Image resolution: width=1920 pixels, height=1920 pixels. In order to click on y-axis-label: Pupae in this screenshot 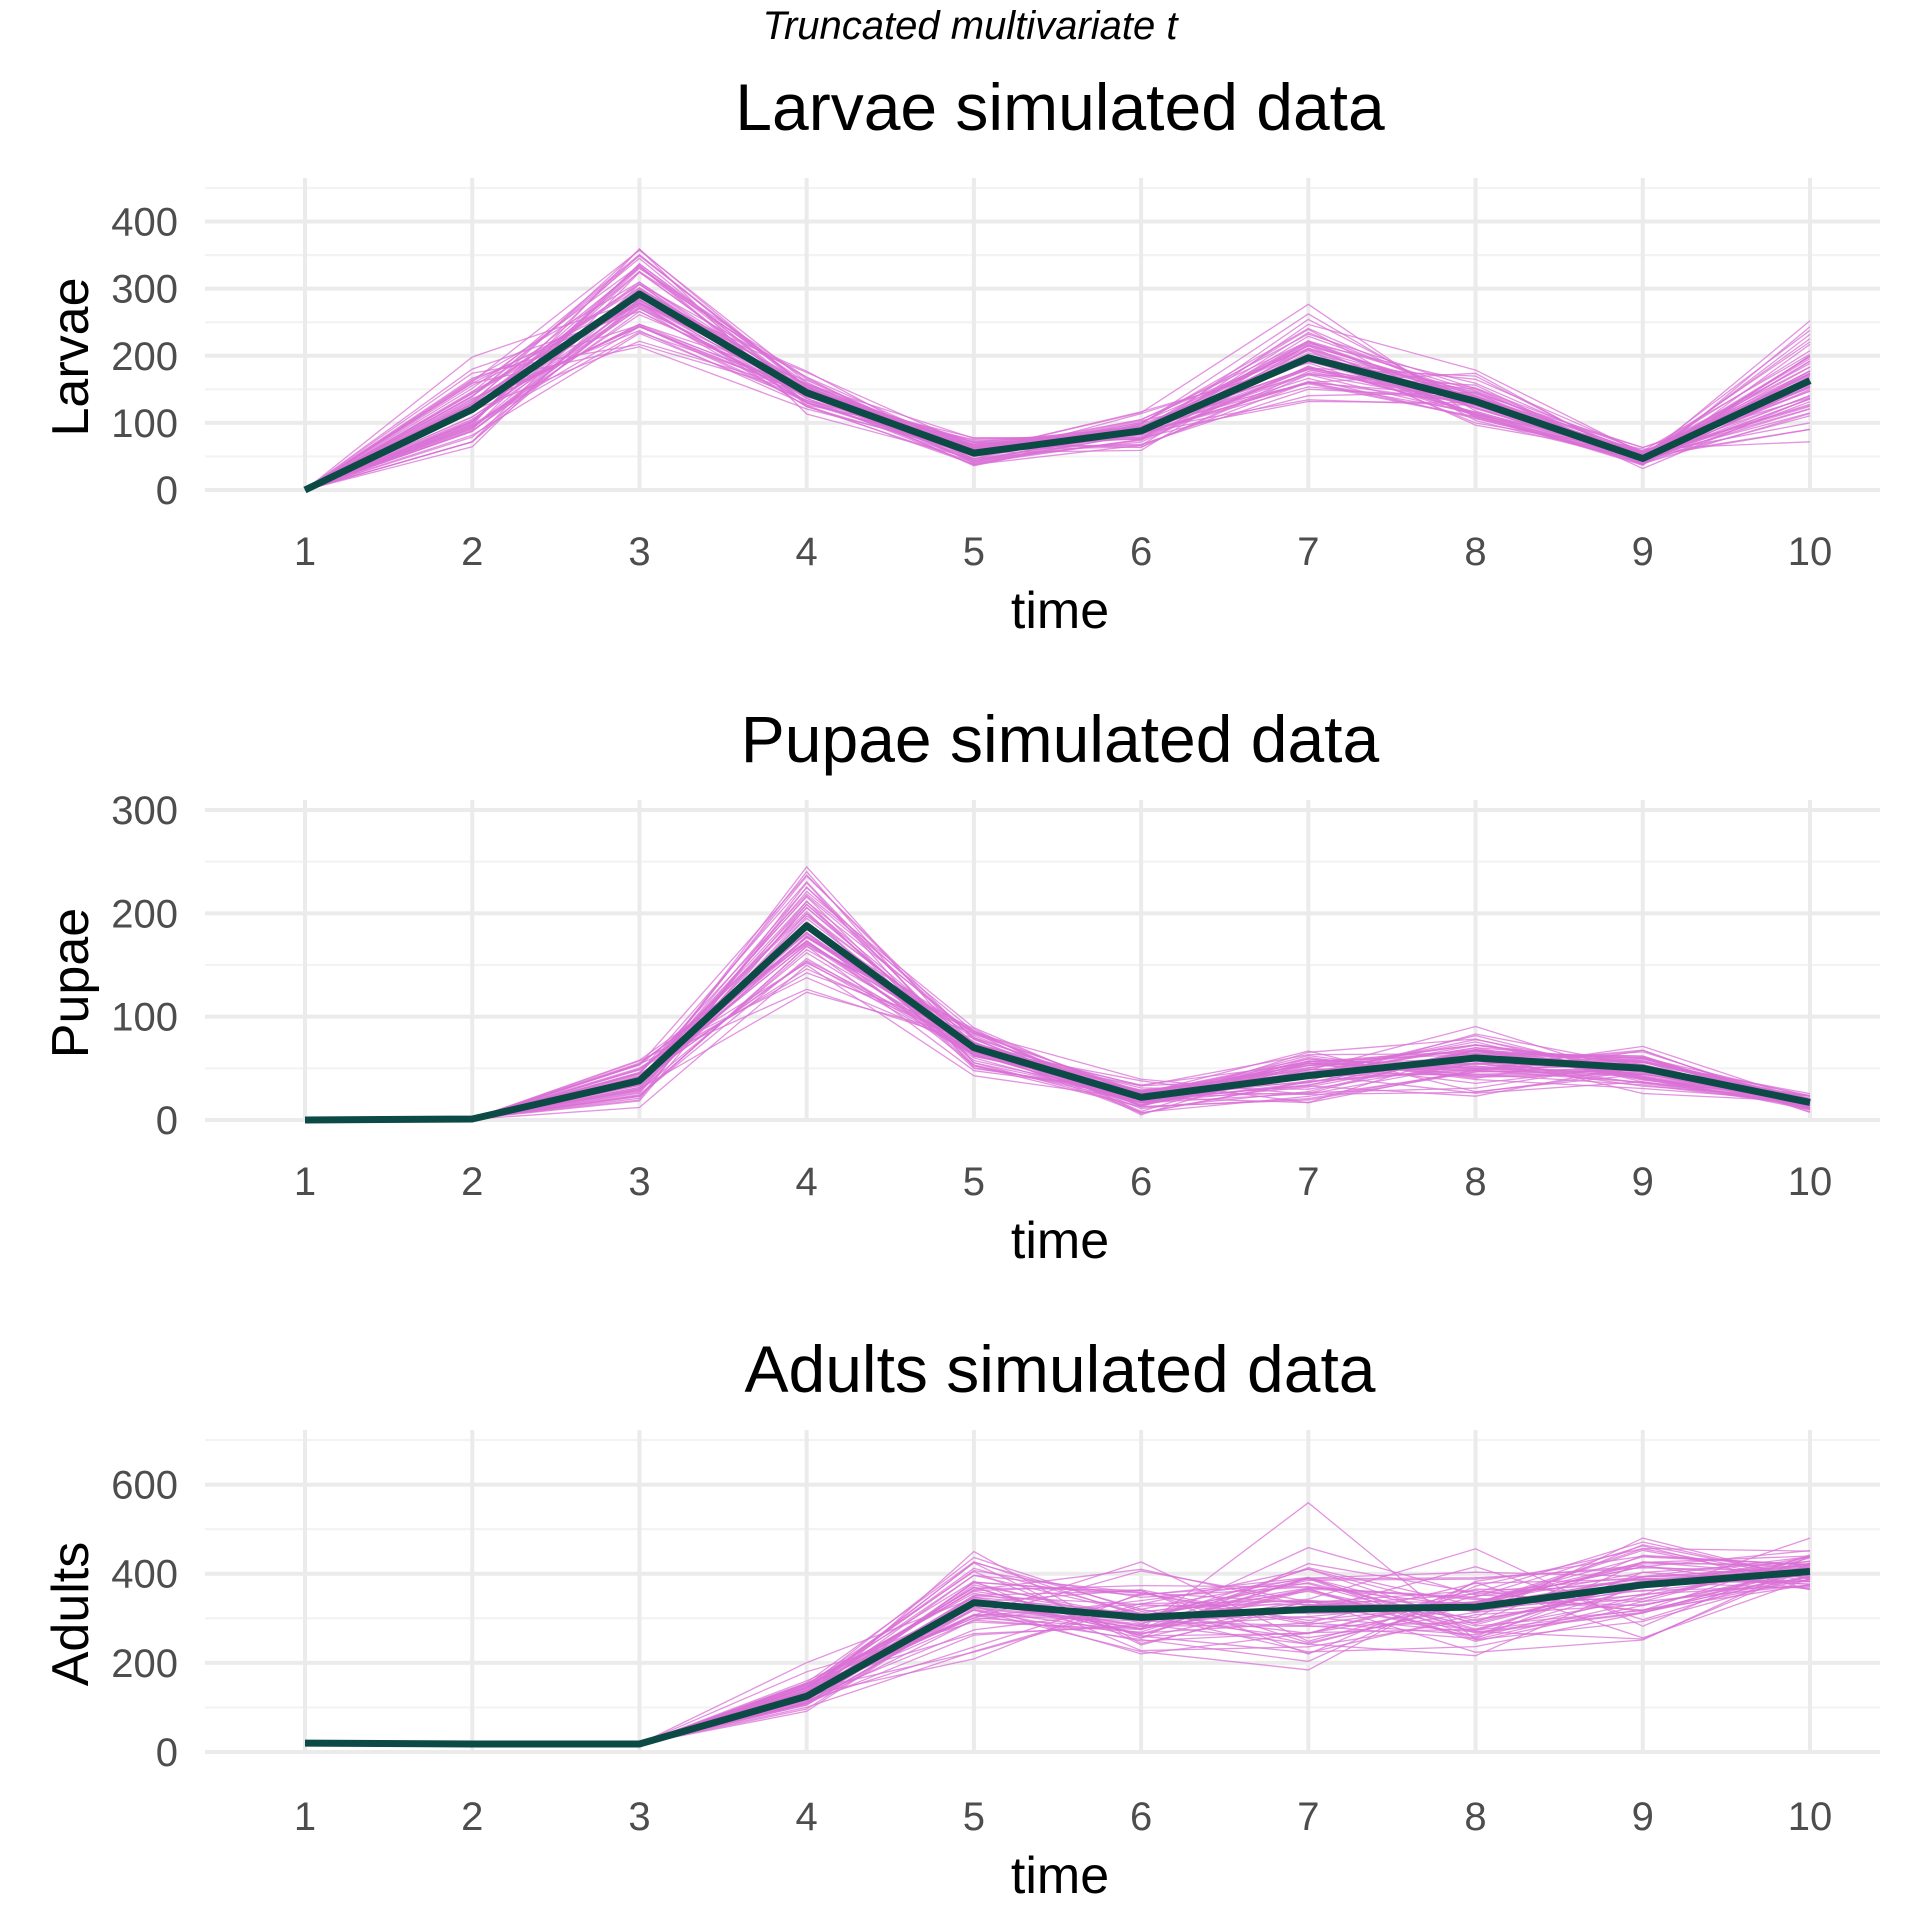, I will do `click(71, 983)`.